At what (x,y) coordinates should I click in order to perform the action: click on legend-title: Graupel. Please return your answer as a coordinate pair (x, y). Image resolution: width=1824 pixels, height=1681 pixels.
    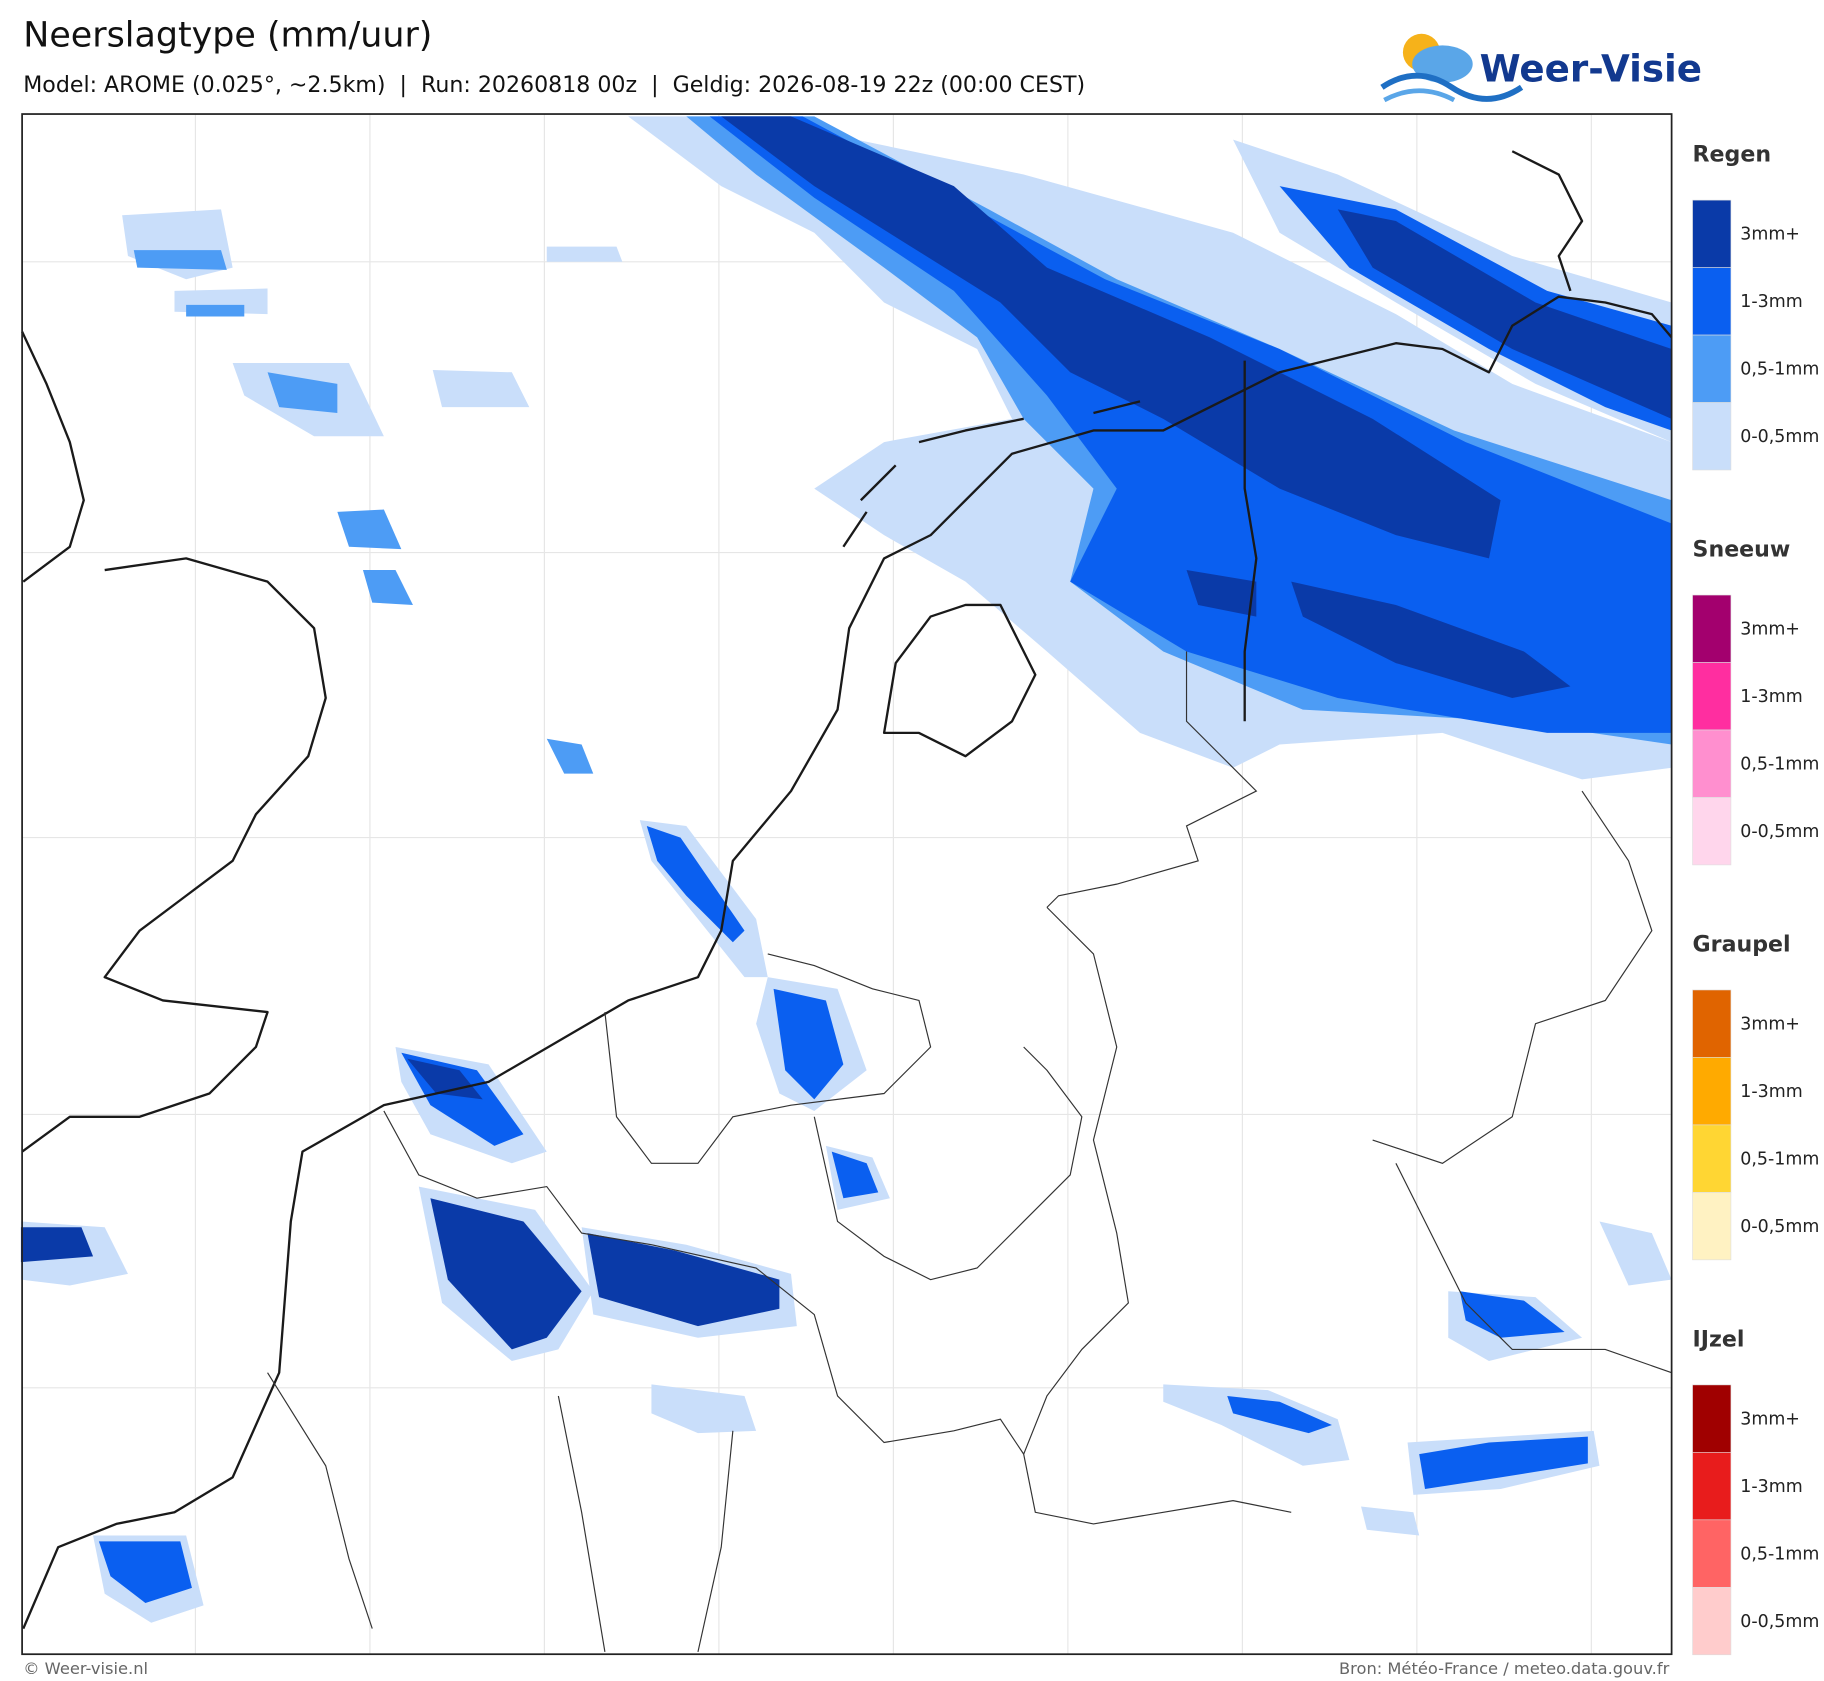
    Looking at the image, I should click on (1742, 945).